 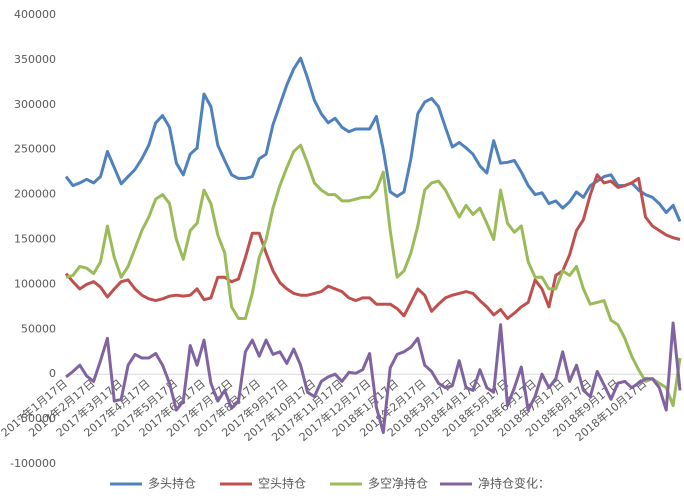 What do you see at coordinates (35, 14) in the screenshot?
I see `y-tick-label: 400000` at bounding box center [35, 14].